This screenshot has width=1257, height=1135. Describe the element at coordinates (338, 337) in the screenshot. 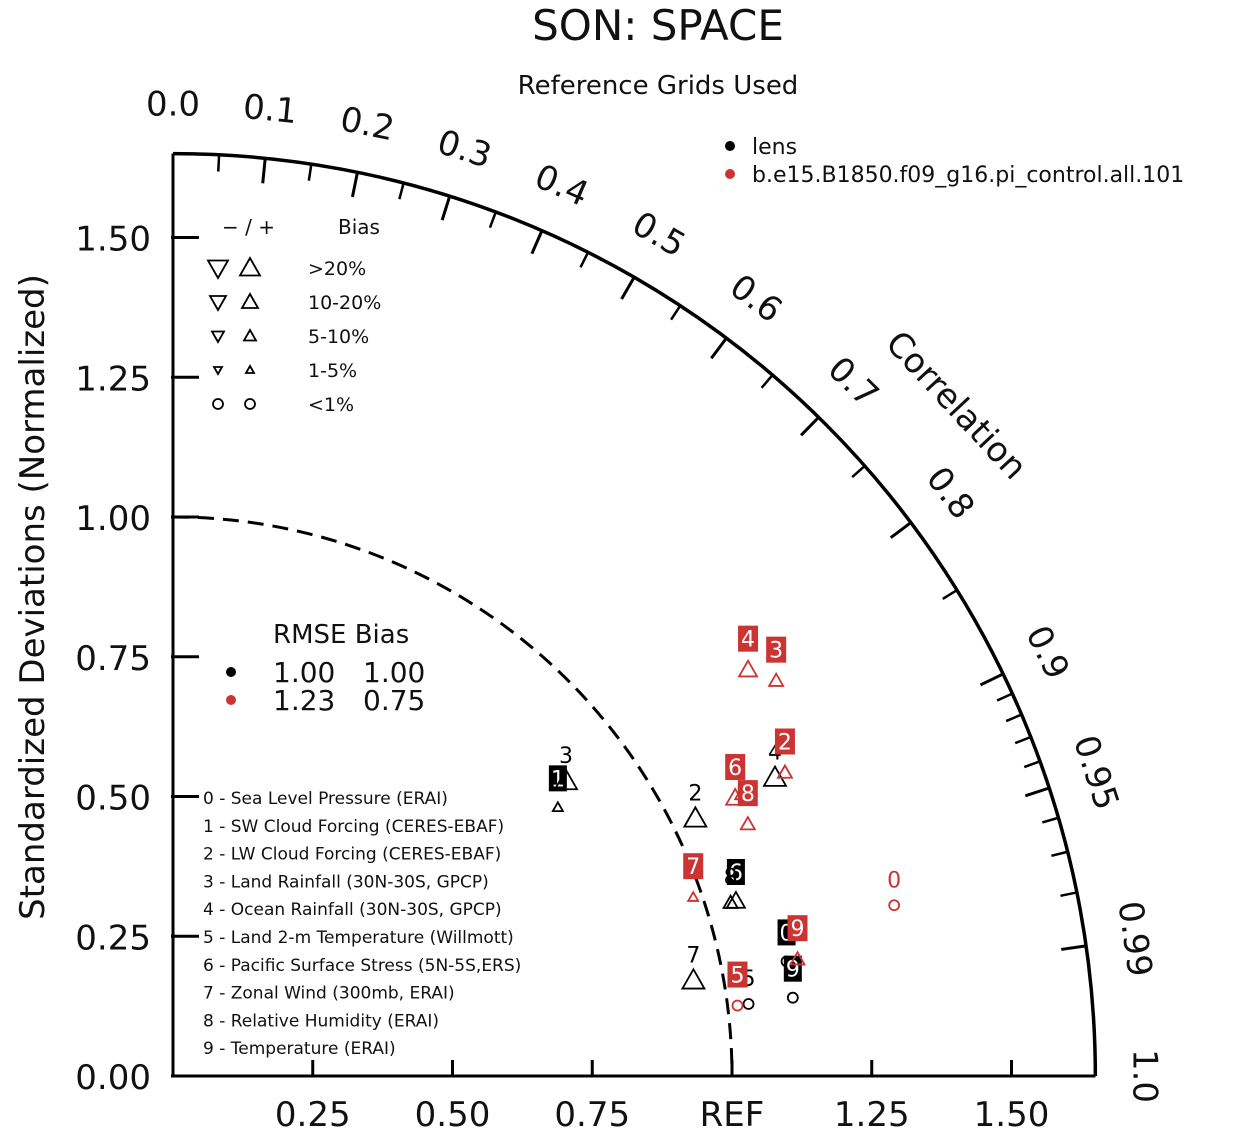

I see `bias-legend-label: 5-10%` at that location.